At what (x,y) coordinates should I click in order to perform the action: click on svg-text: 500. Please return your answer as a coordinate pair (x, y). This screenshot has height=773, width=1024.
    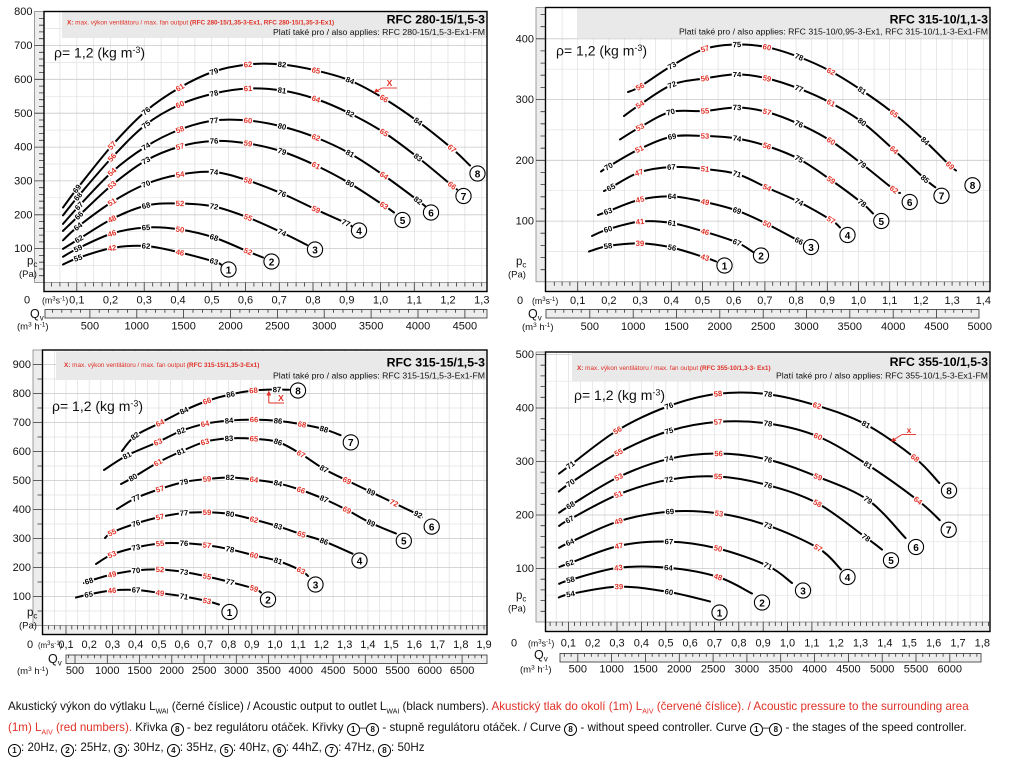
    Looking at the image, I should click on (75, 671).